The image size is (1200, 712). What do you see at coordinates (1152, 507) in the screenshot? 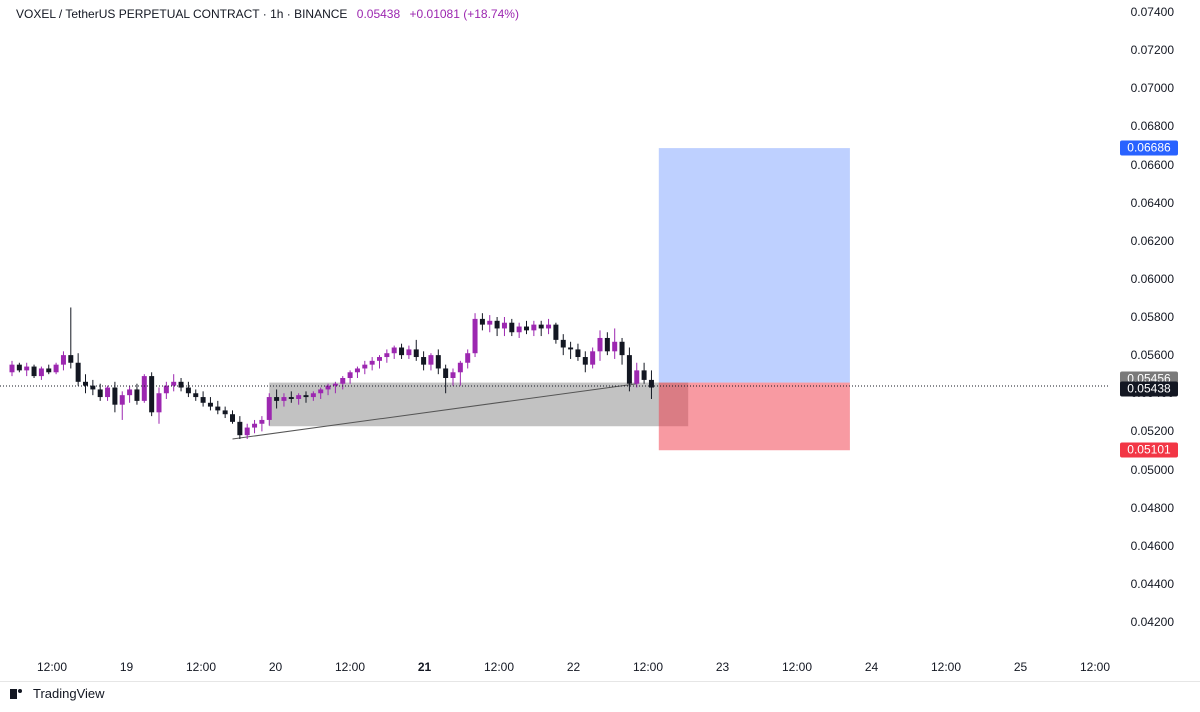
I see `price-tick-label: 0.04800` at bounding box center [1152, 507].